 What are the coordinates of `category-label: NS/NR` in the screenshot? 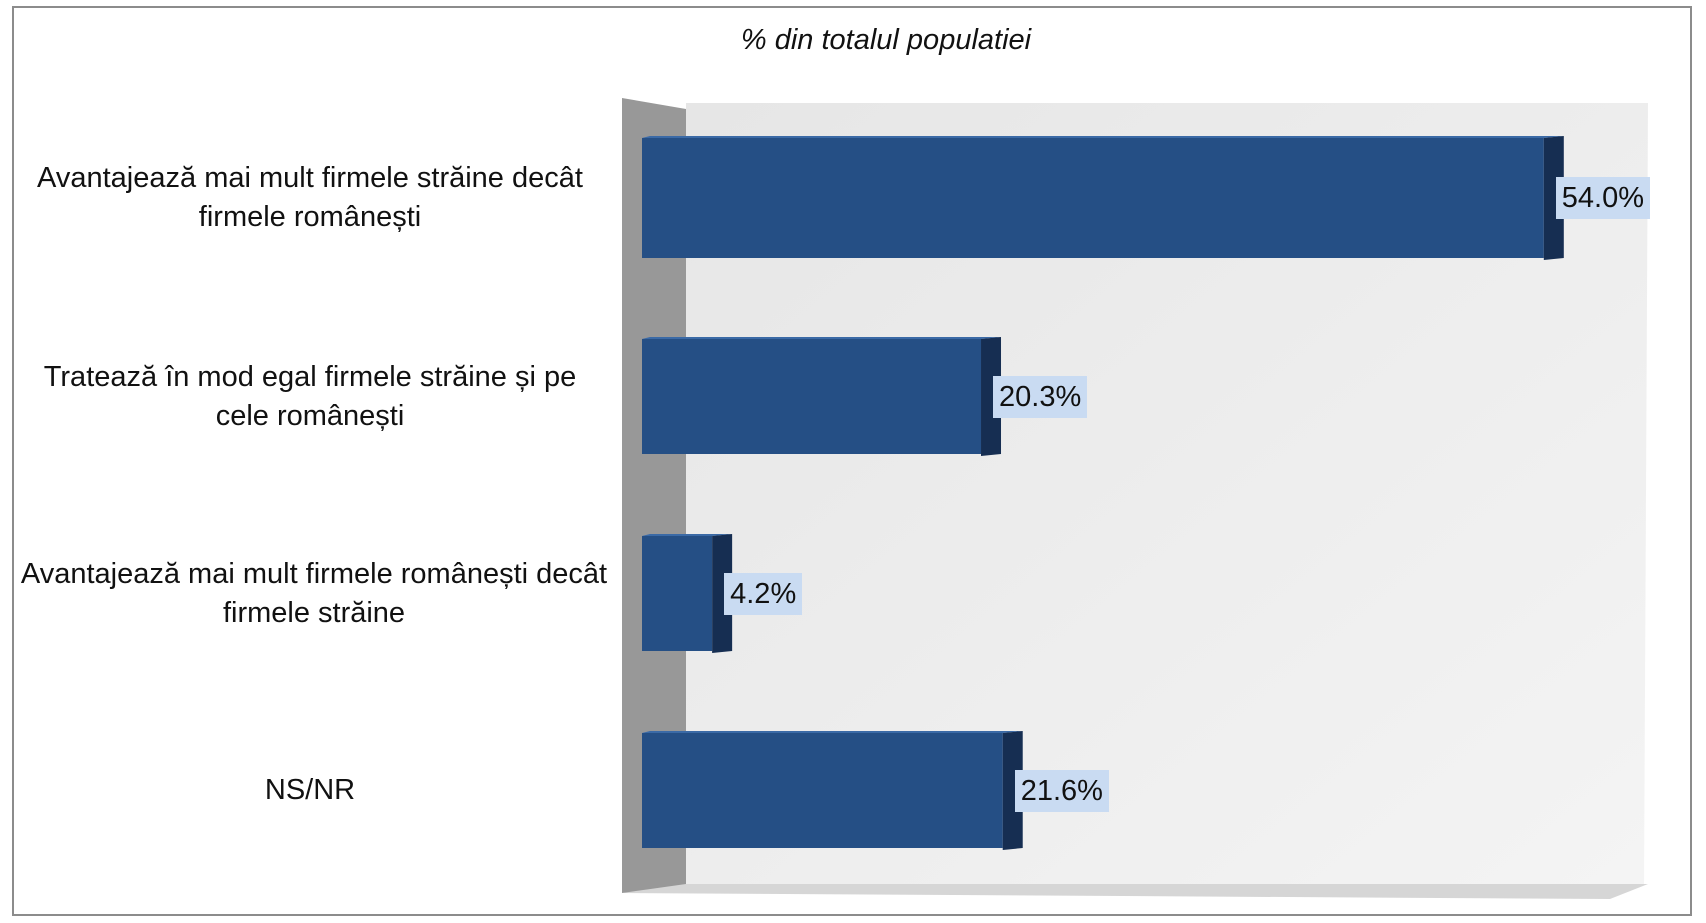 It's located at (310, 790).